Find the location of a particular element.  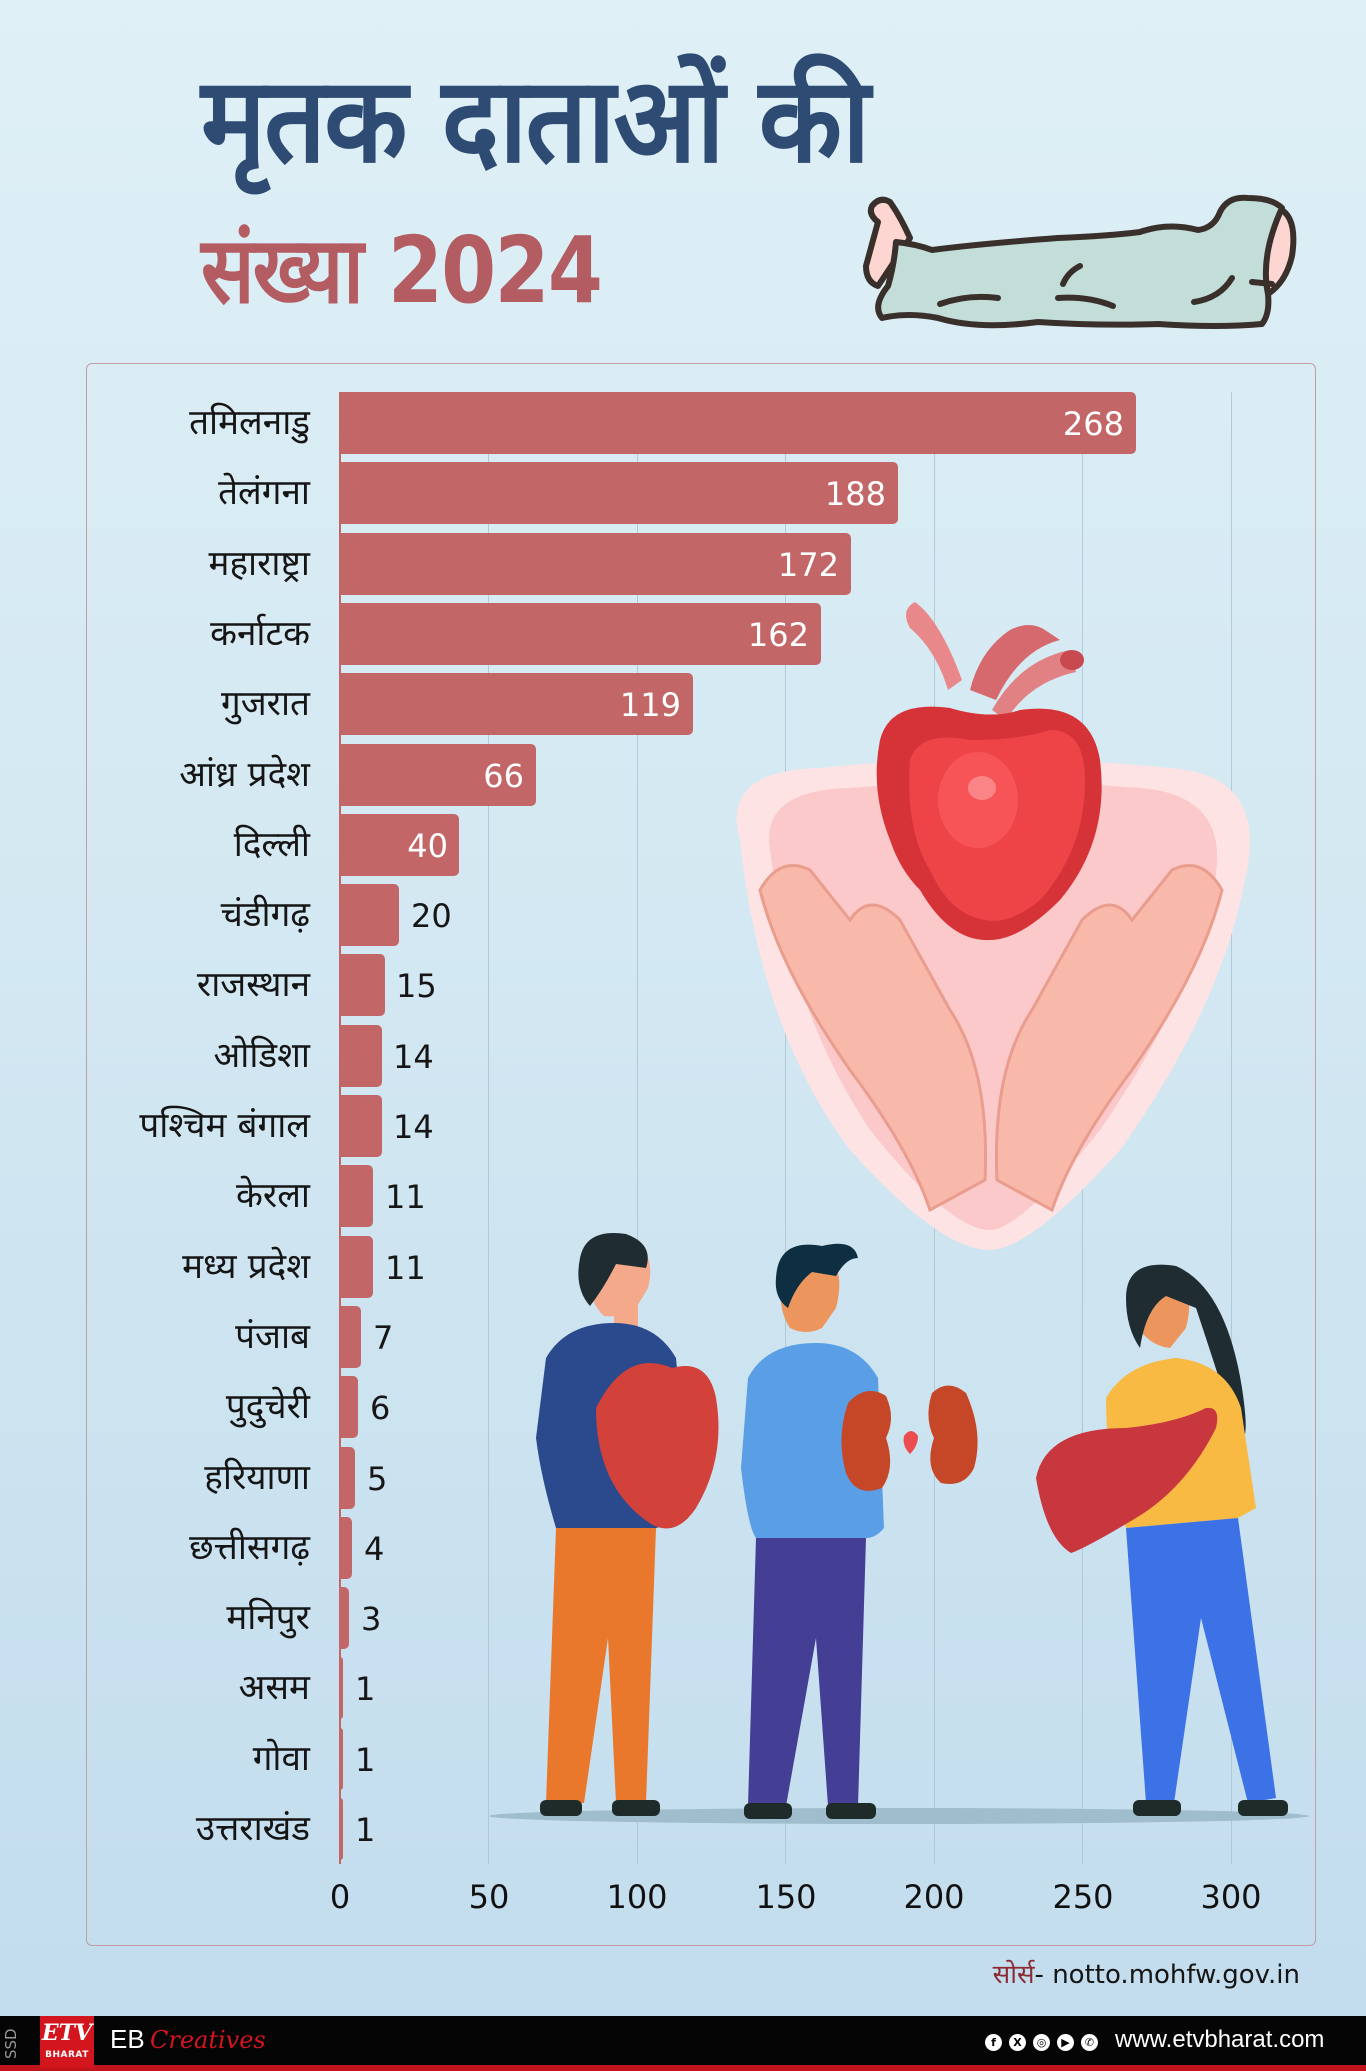

category-label: दिल्ली is located at coordinates (271, 845).